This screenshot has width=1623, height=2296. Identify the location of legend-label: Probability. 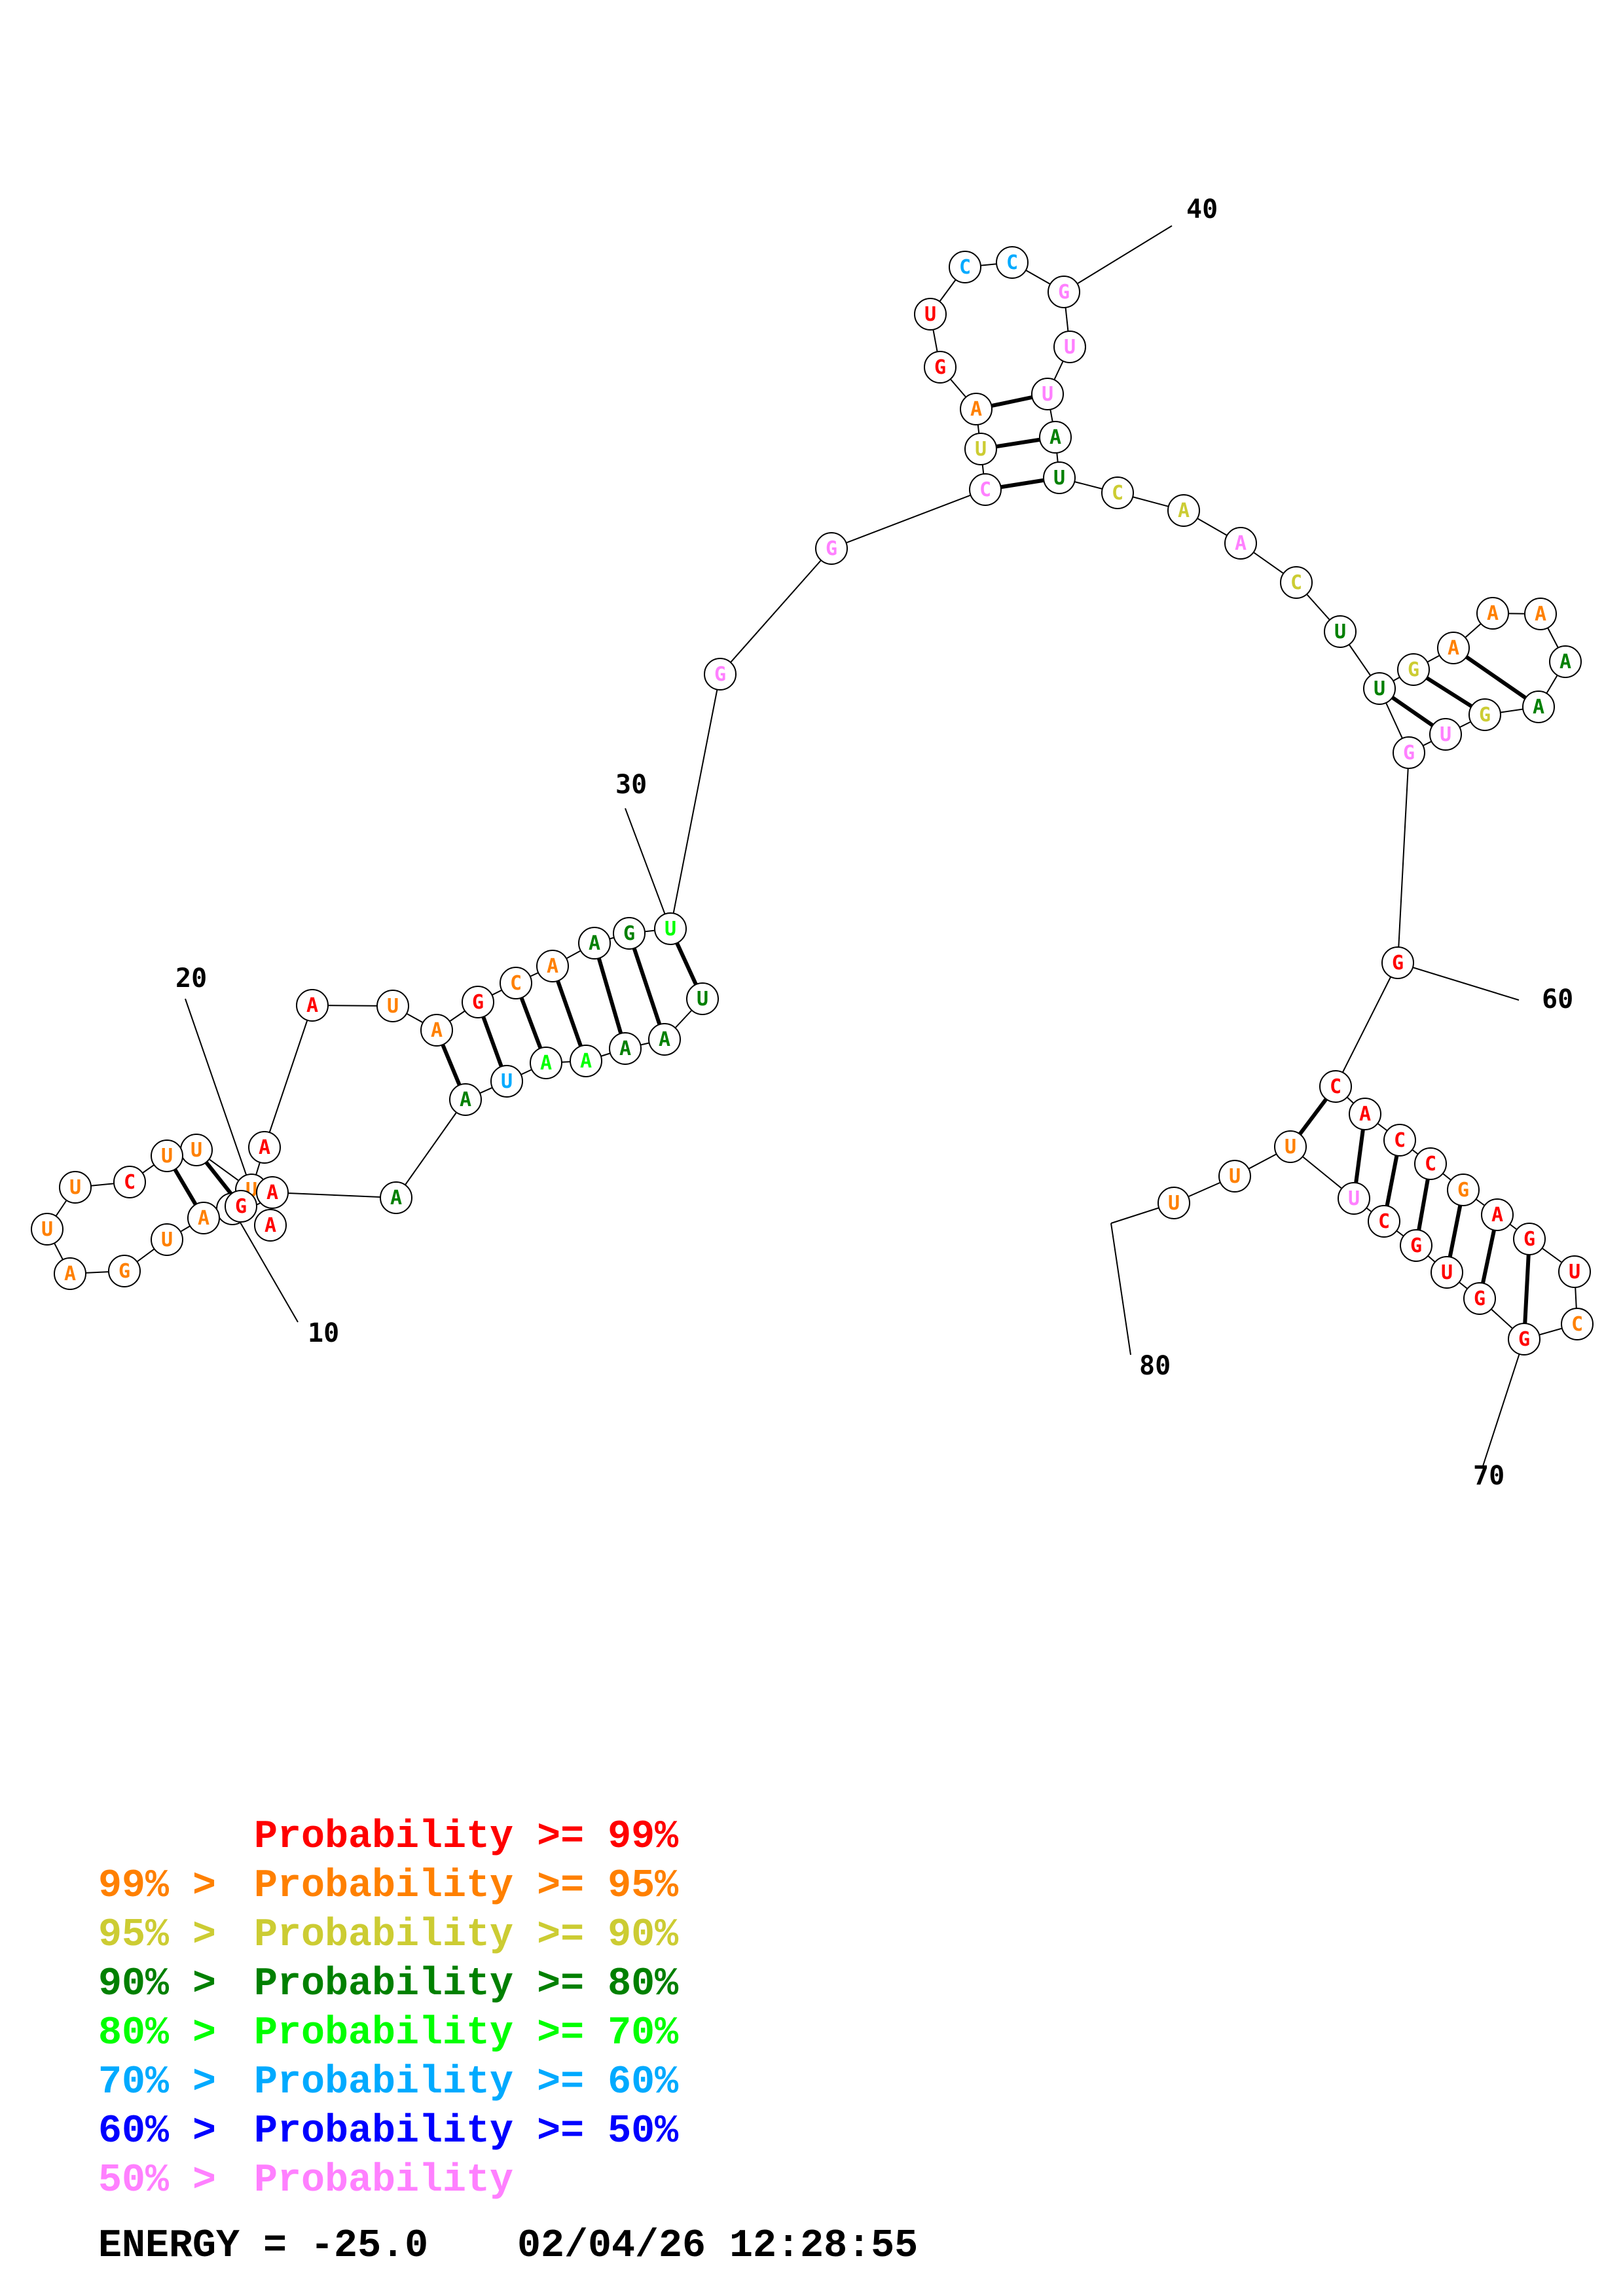
(383, 2181).